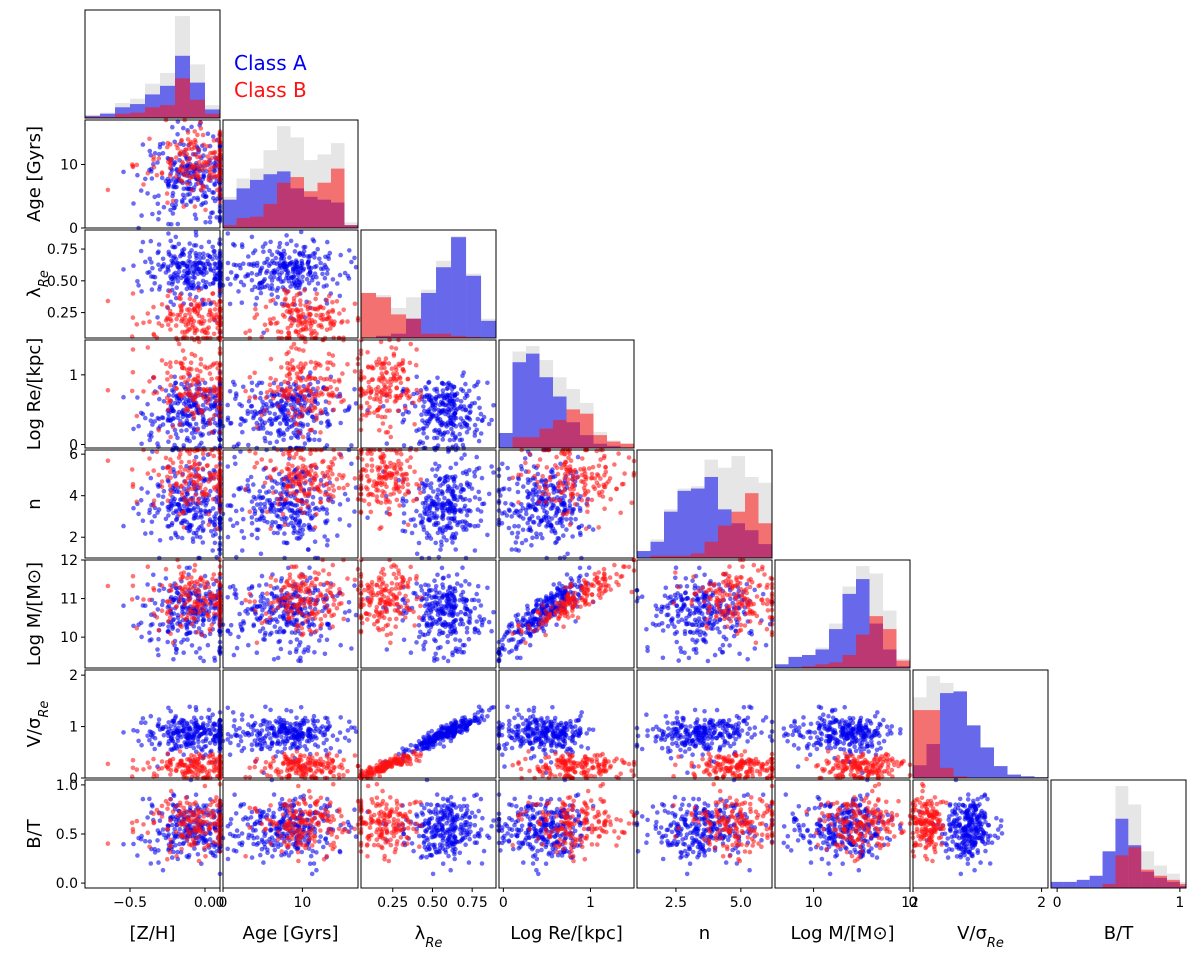 This screenshot has height=960, width=1200. What do you see at coordinates (152, 67) in the screenshot?
I see `hist-zh` at bounding box center [152, 67].